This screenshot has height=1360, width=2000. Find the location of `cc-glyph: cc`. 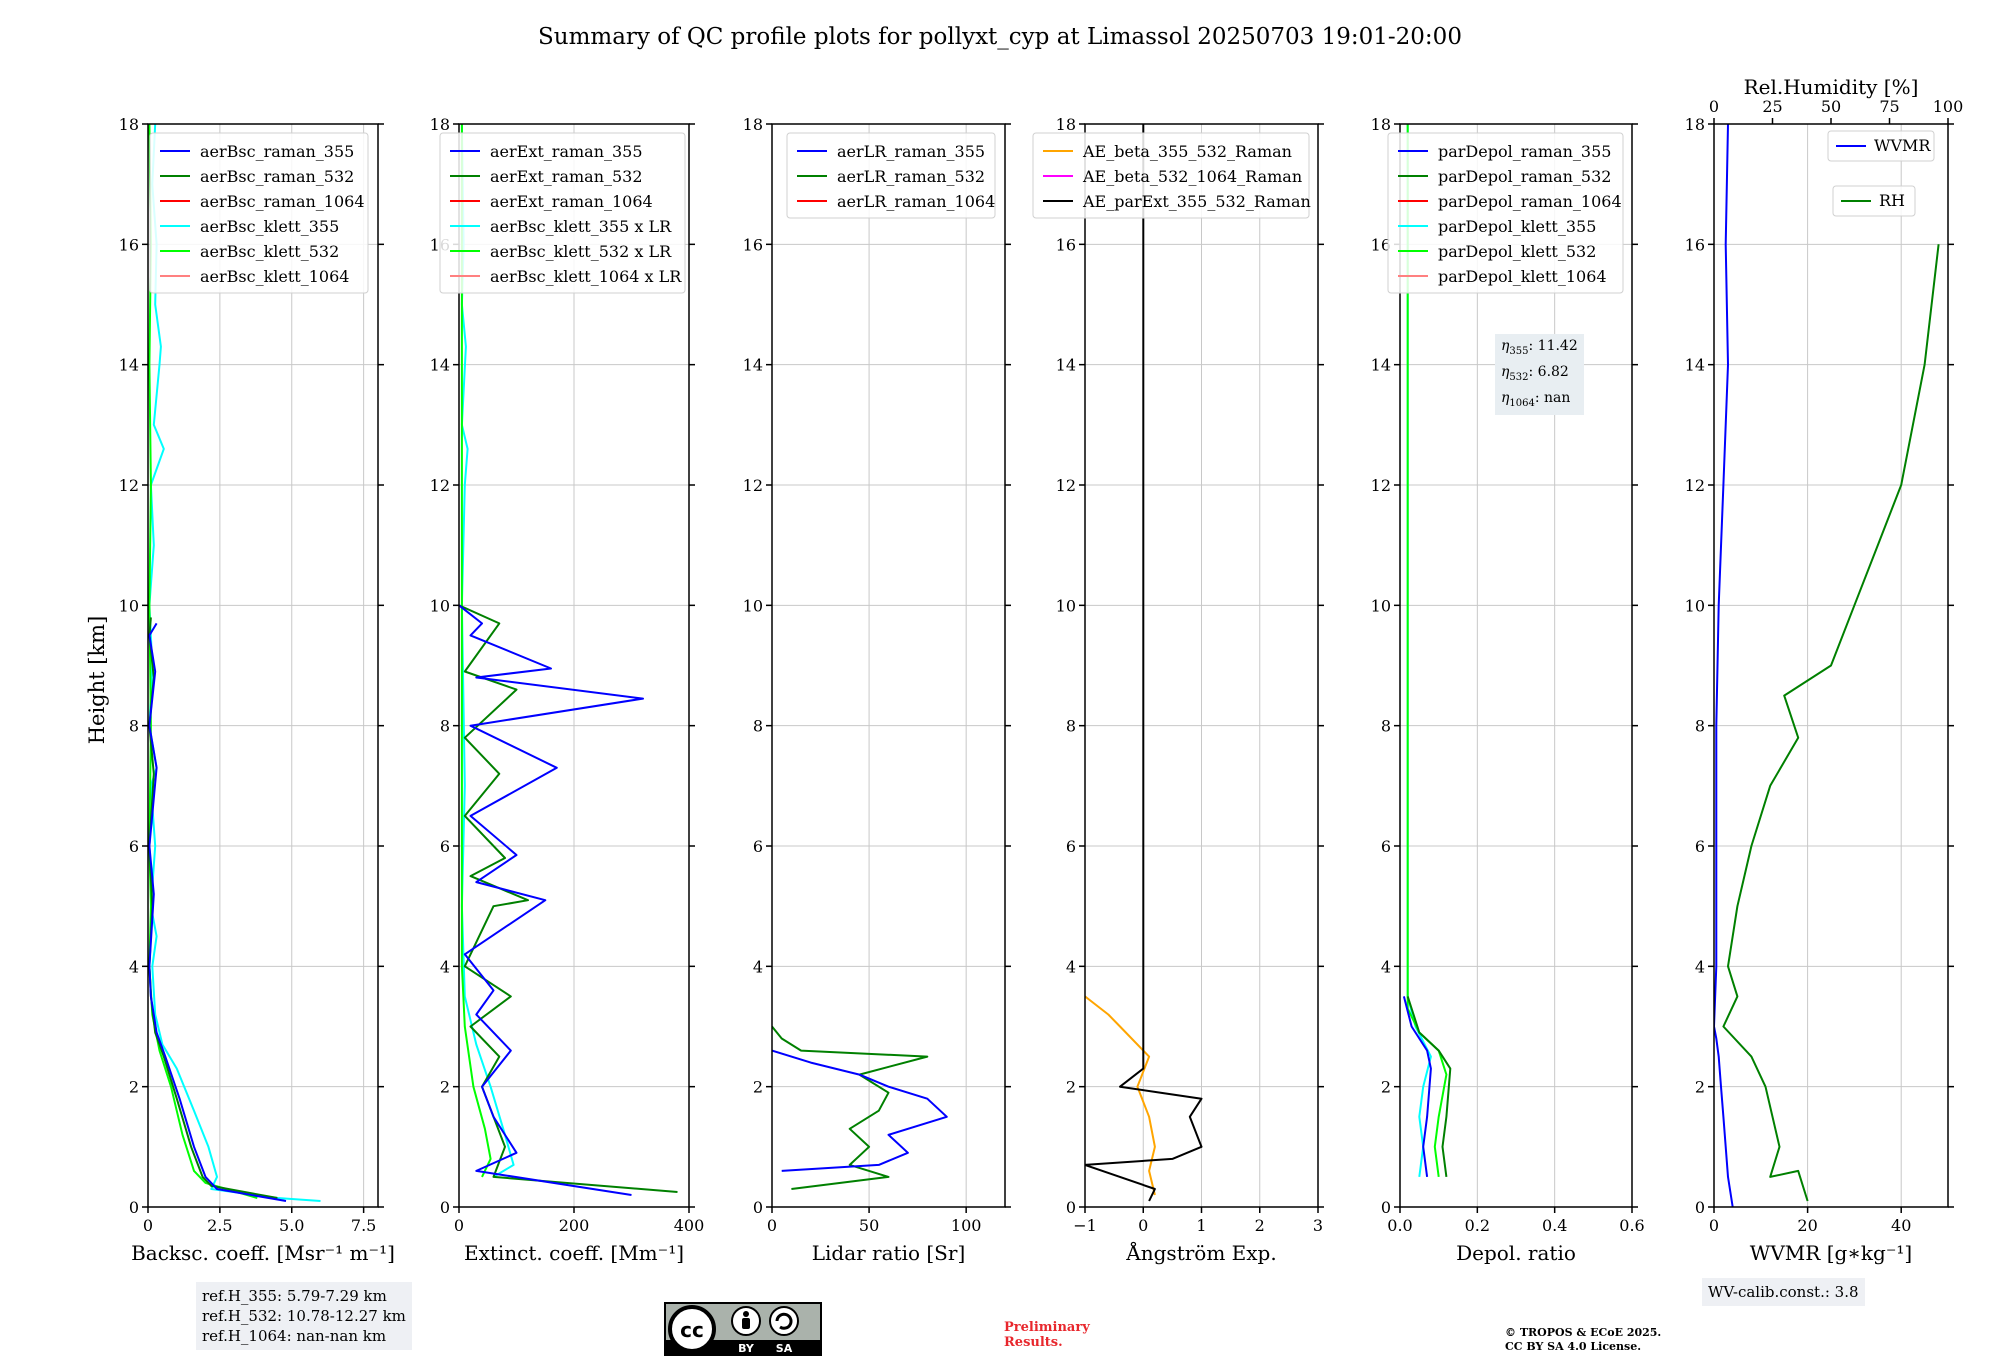

cc-glyph: cc is located at coordinates (692, 1330).